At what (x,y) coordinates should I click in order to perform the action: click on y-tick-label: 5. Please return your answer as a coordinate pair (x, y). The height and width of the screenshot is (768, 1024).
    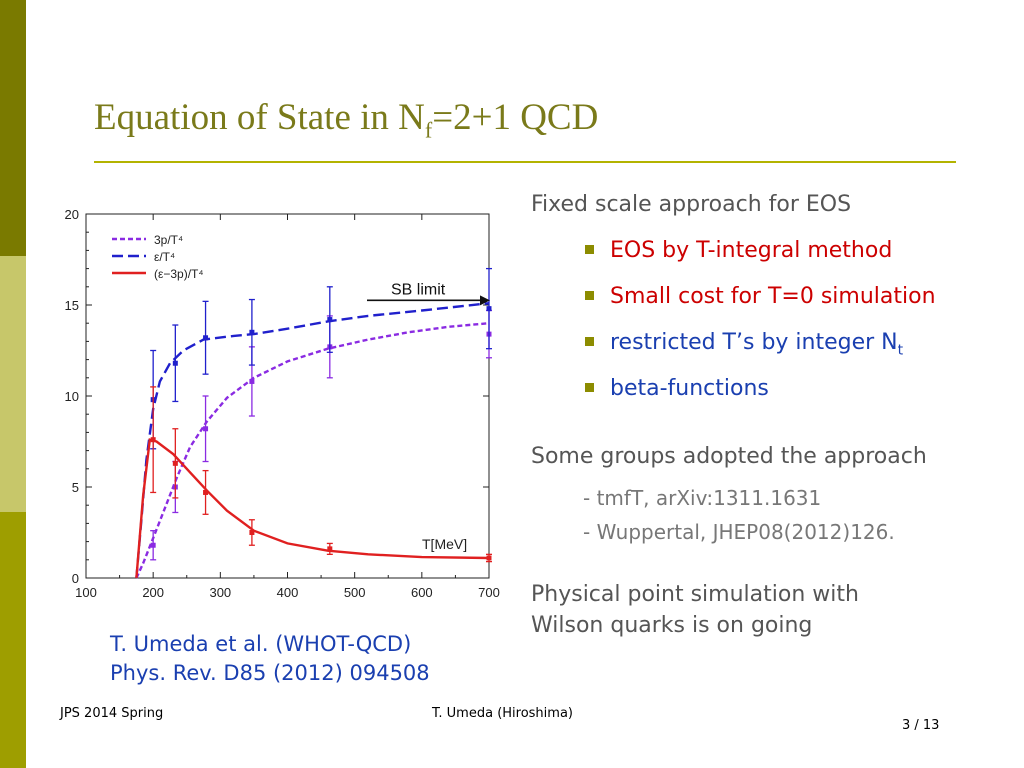
    Looking at the image, I should click on (75, 487).